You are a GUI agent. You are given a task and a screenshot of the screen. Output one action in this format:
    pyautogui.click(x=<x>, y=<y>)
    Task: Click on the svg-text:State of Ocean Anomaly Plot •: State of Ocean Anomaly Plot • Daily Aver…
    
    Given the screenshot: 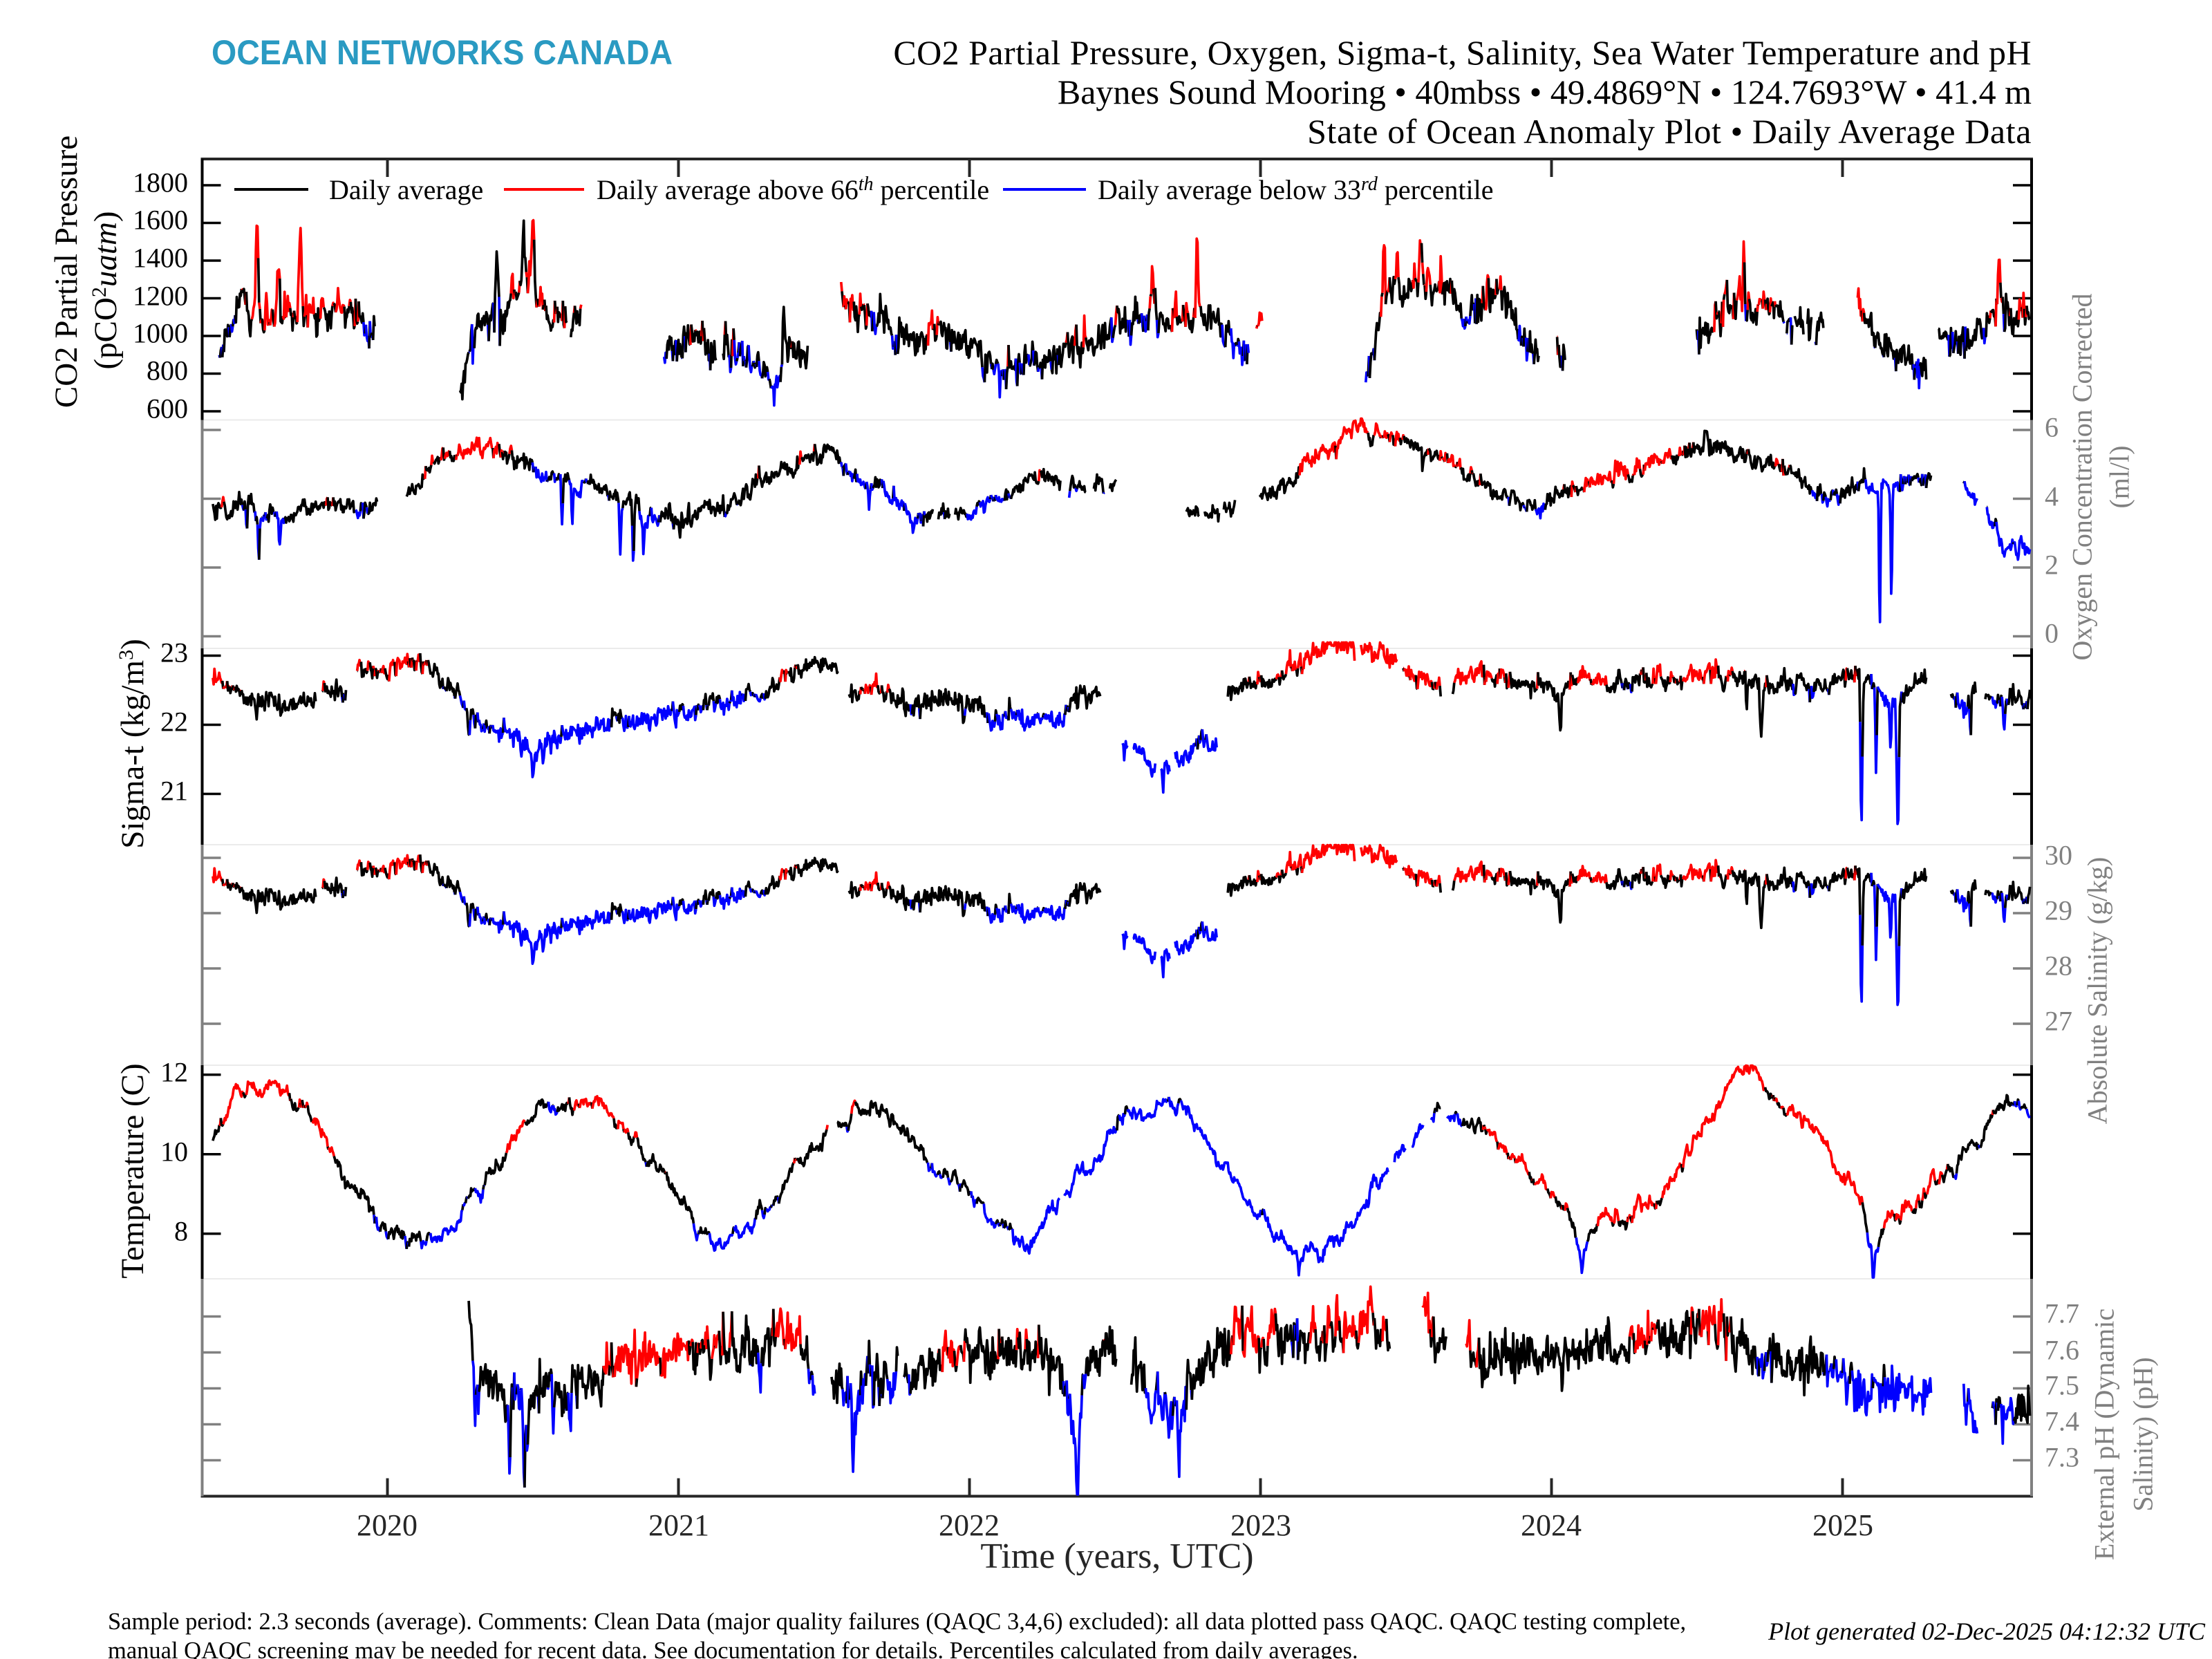 What is the action you would take?
    pyautogui.click(x=1670, y=131)
    